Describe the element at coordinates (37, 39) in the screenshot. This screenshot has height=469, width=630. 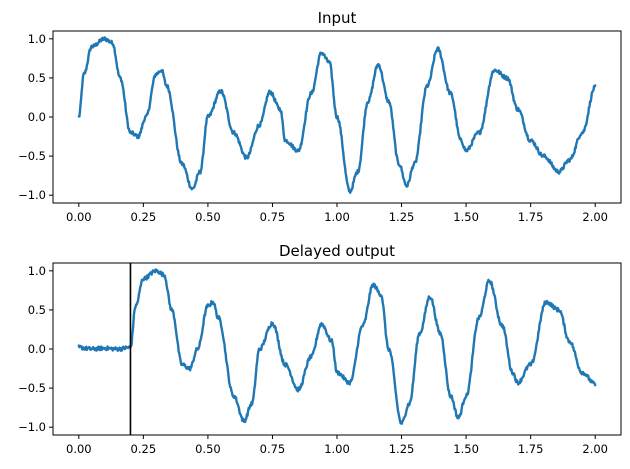
I see `input-y-tick-label: 1.0` at that location.